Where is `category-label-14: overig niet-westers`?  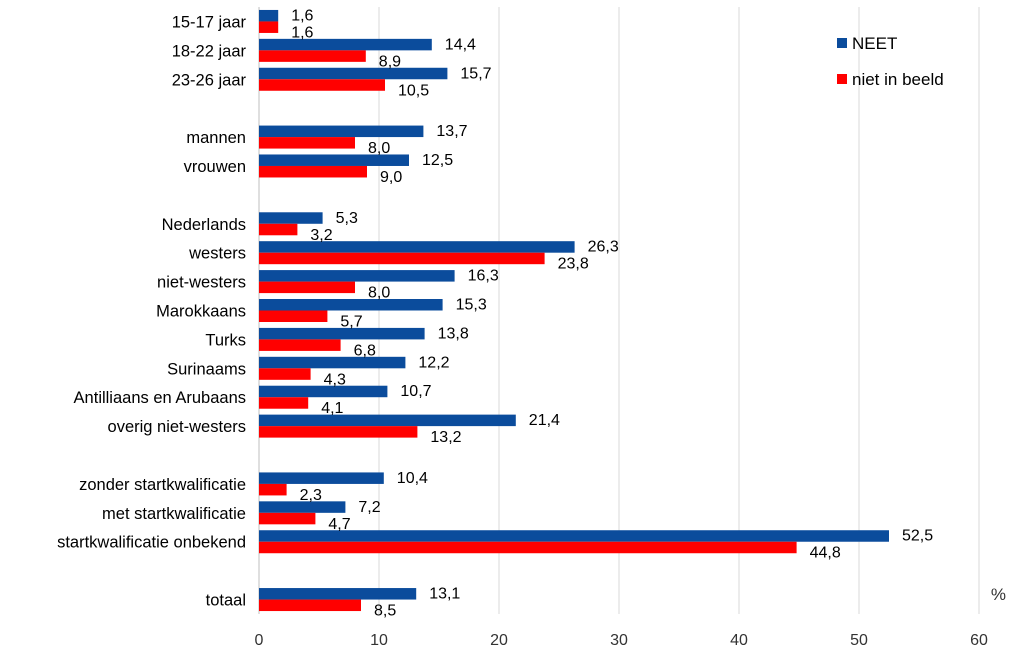
category-label-14: overig niet-westers is located at coordinates (177, 427).